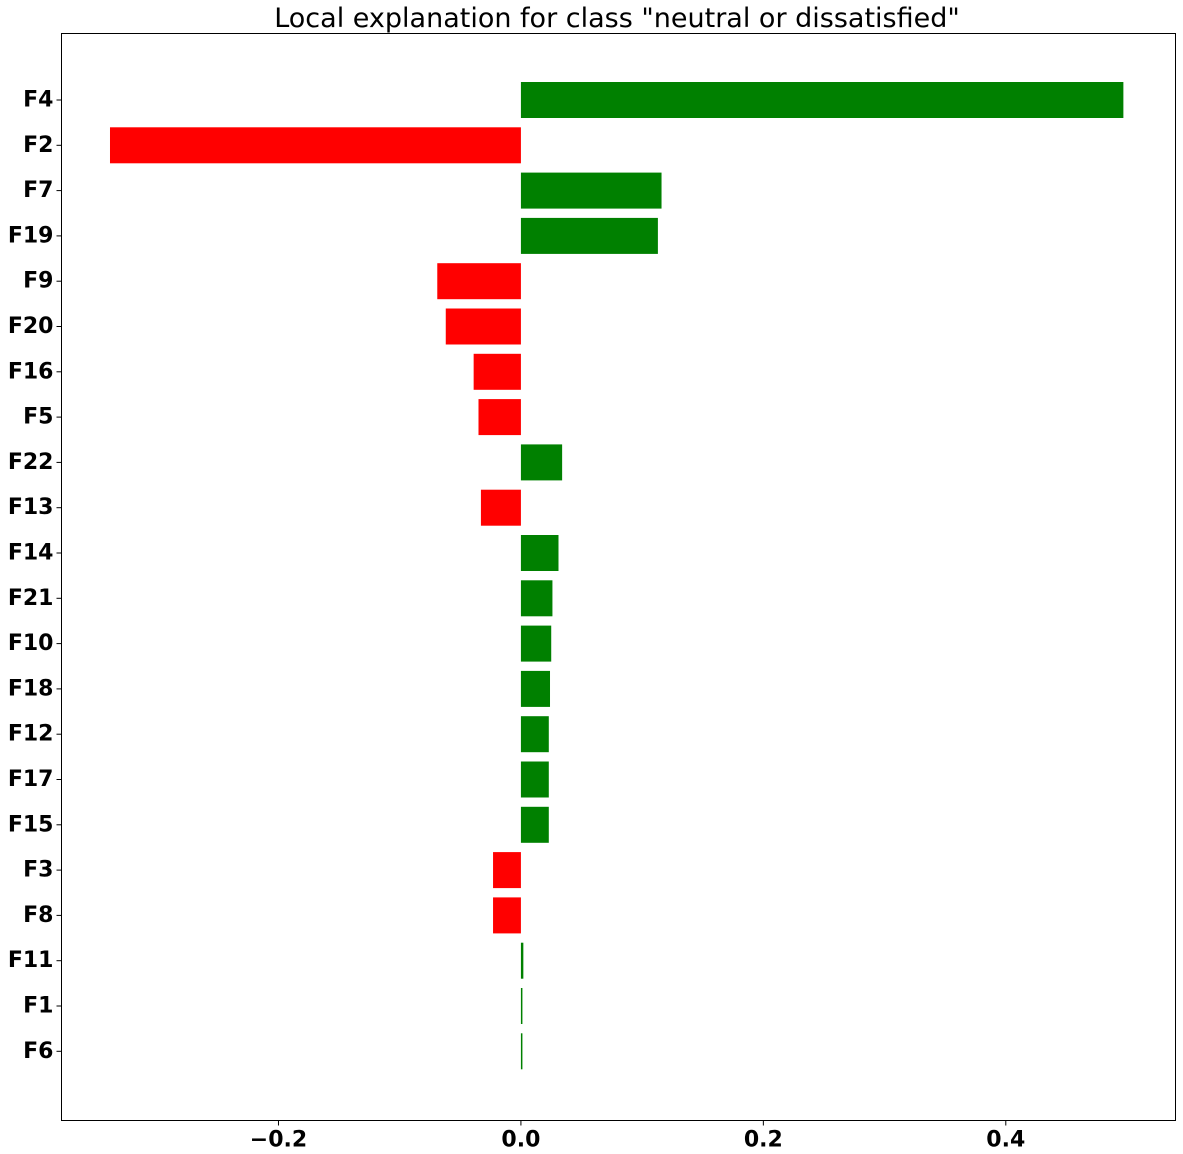 The width and height of the screenshot is (1183, 1154). I want to click on x-tick-label: 0.0, so click(520, 1140).